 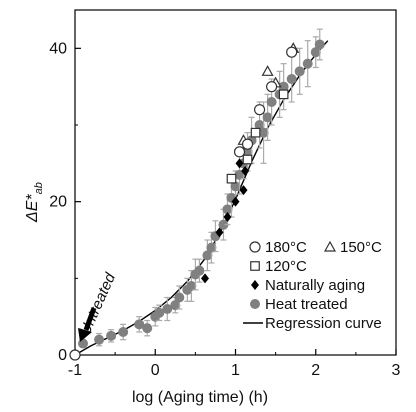 What do you see at coordinates (90, 319) in the screenshot?
I see `untreated-arrow` at bounding box center [90, 319].